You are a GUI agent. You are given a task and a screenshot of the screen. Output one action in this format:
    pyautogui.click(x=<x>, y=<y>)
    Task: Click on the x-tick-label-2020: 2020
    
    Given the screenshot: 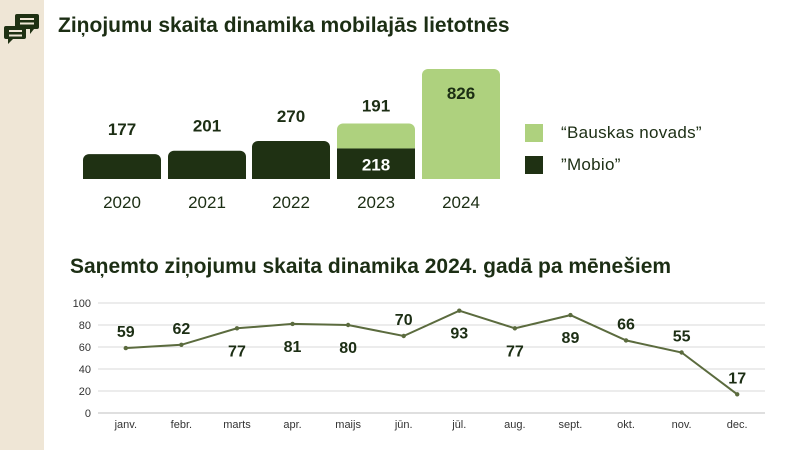 What is the action you would take?
    pyautogui.click(x=122, y=202)
    